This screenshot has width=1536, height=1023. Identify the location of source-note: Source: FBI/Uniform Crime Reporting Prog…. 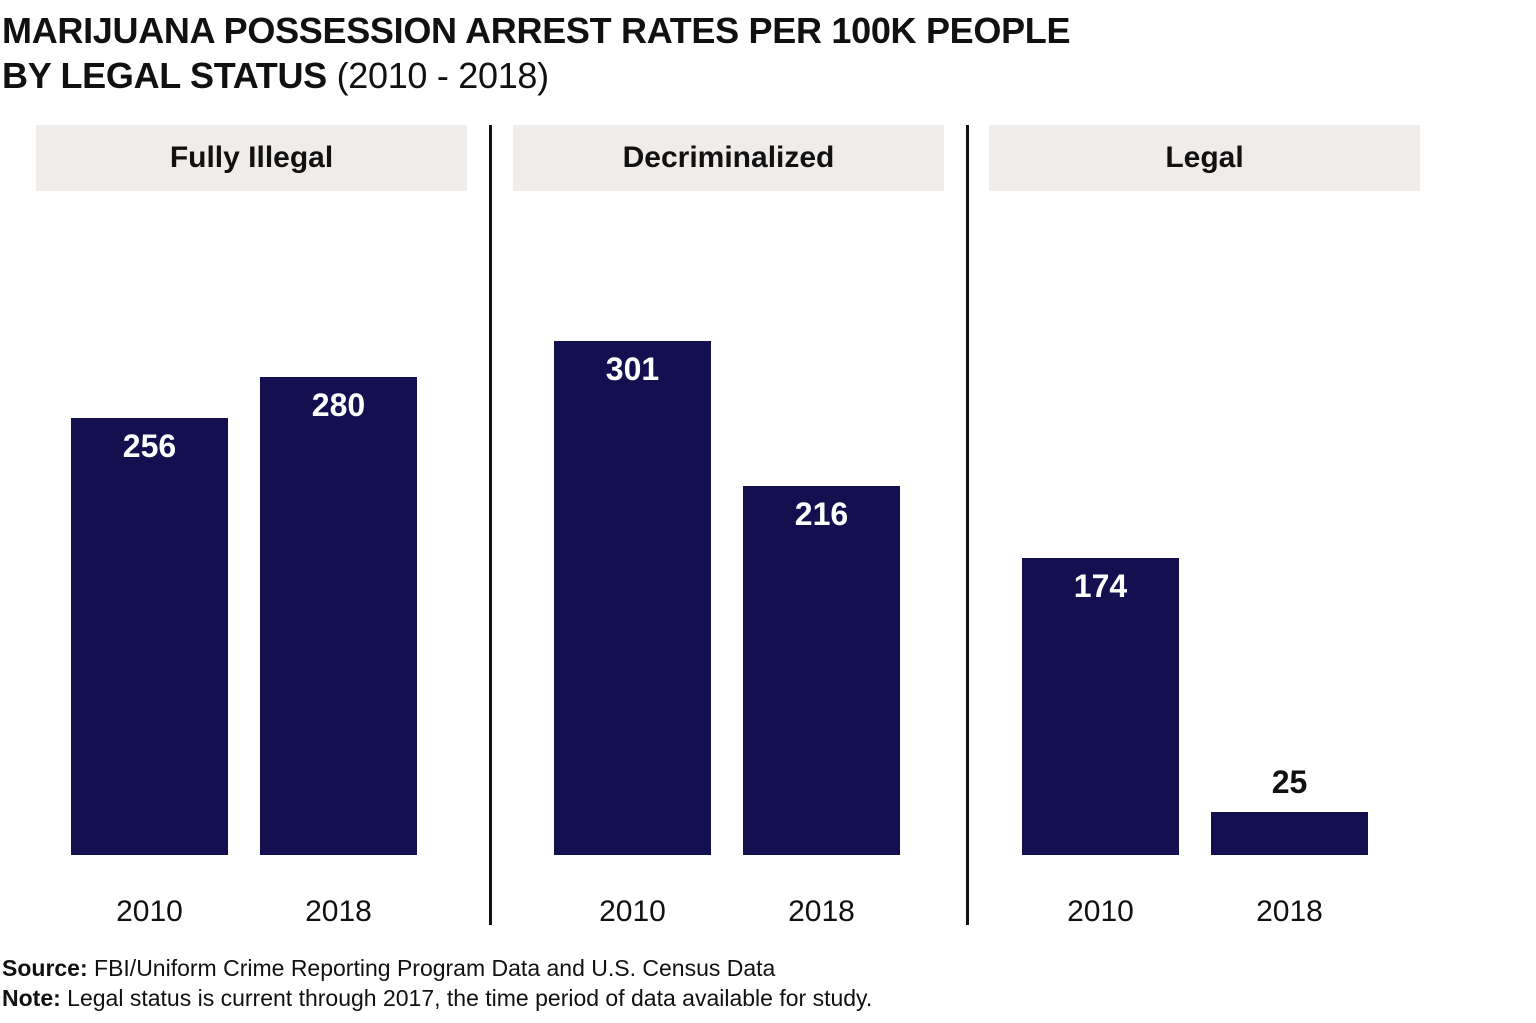
(388, 968).